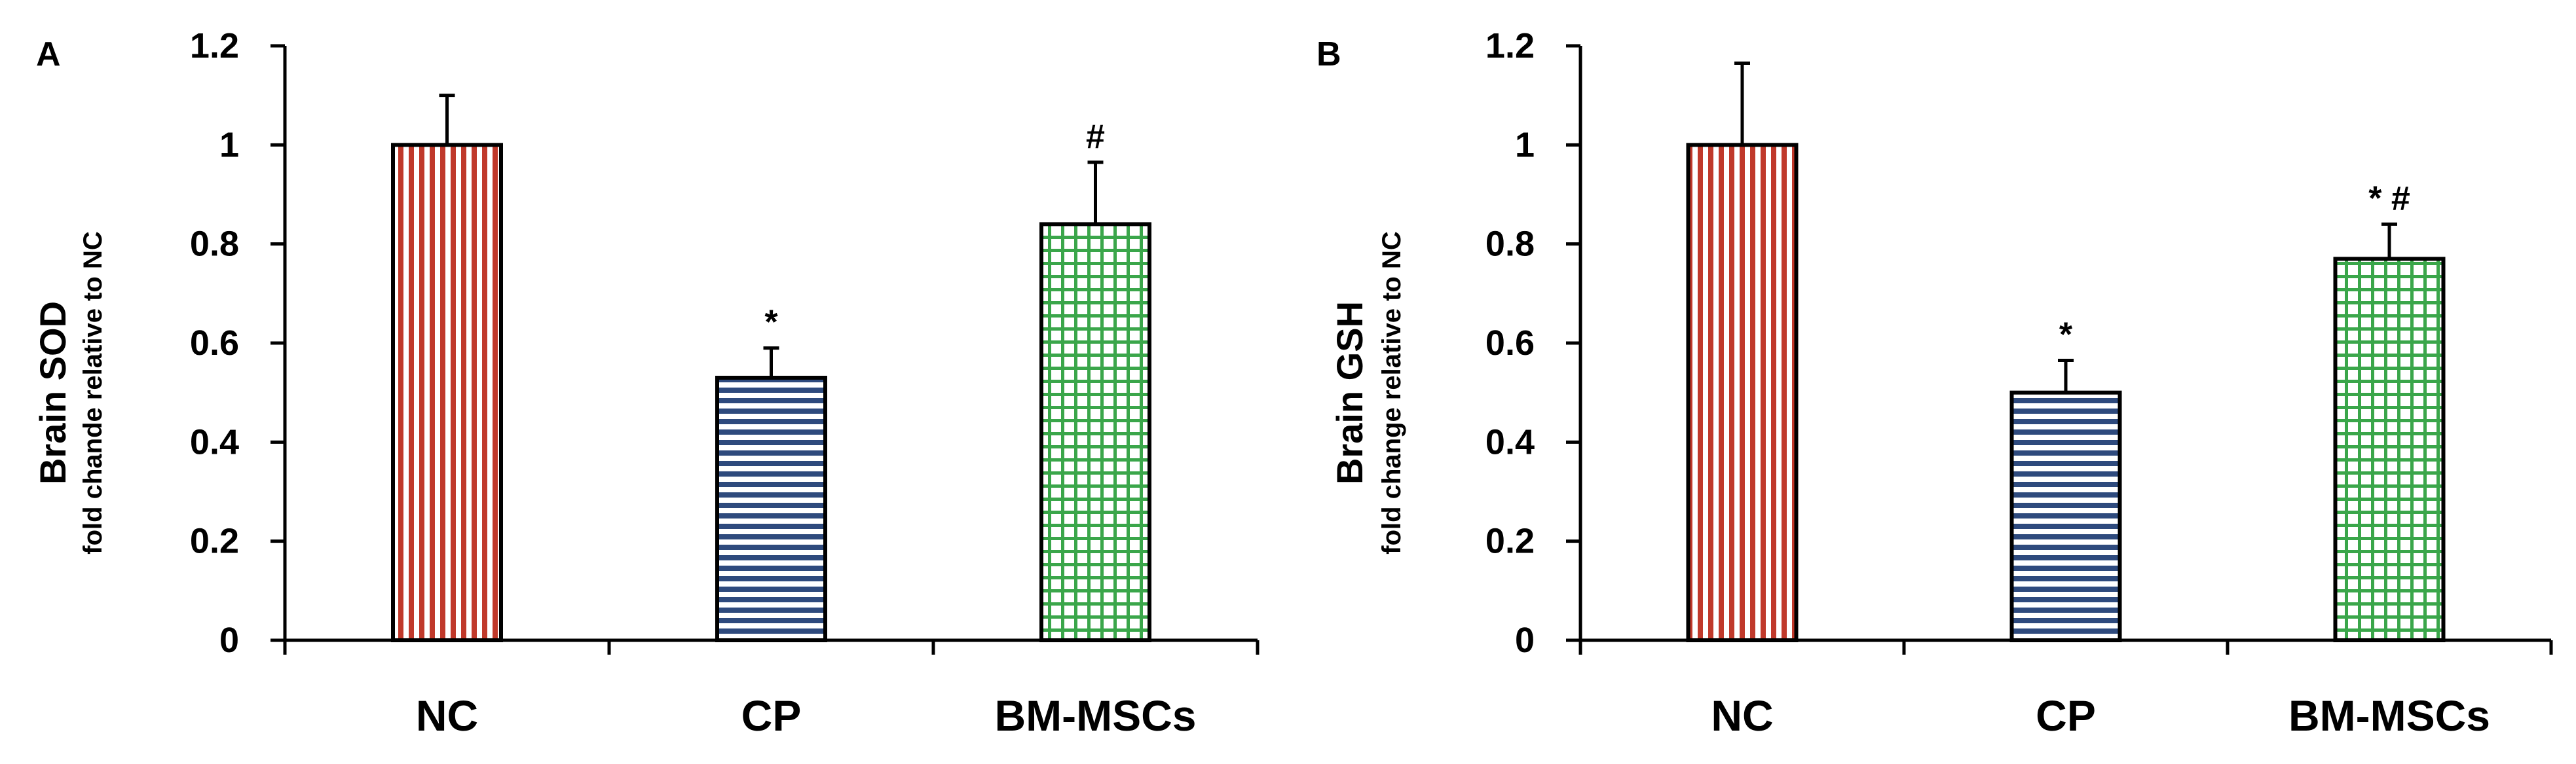  What do you see at coordinates (1328, 54) in the screenshot?
I see `panel-b-label: B` at bounding box center [1328, 54].